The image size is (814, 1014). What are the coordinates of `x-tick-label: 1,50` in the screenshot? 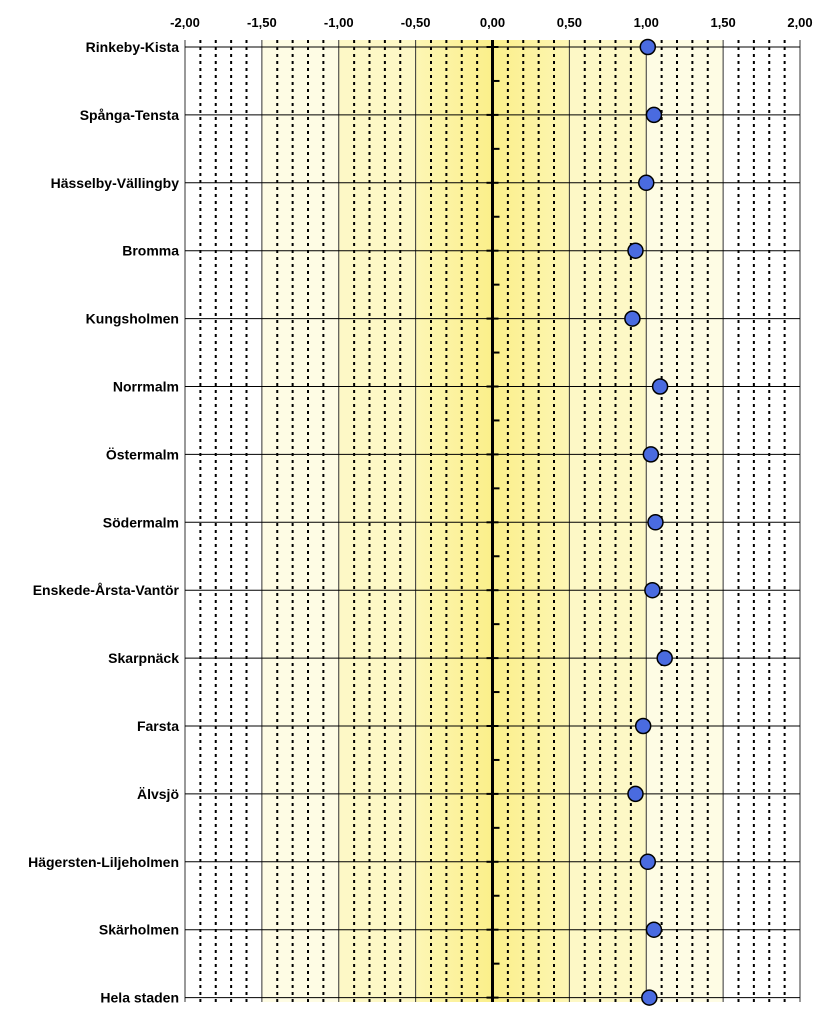 It's located at (722, 22).